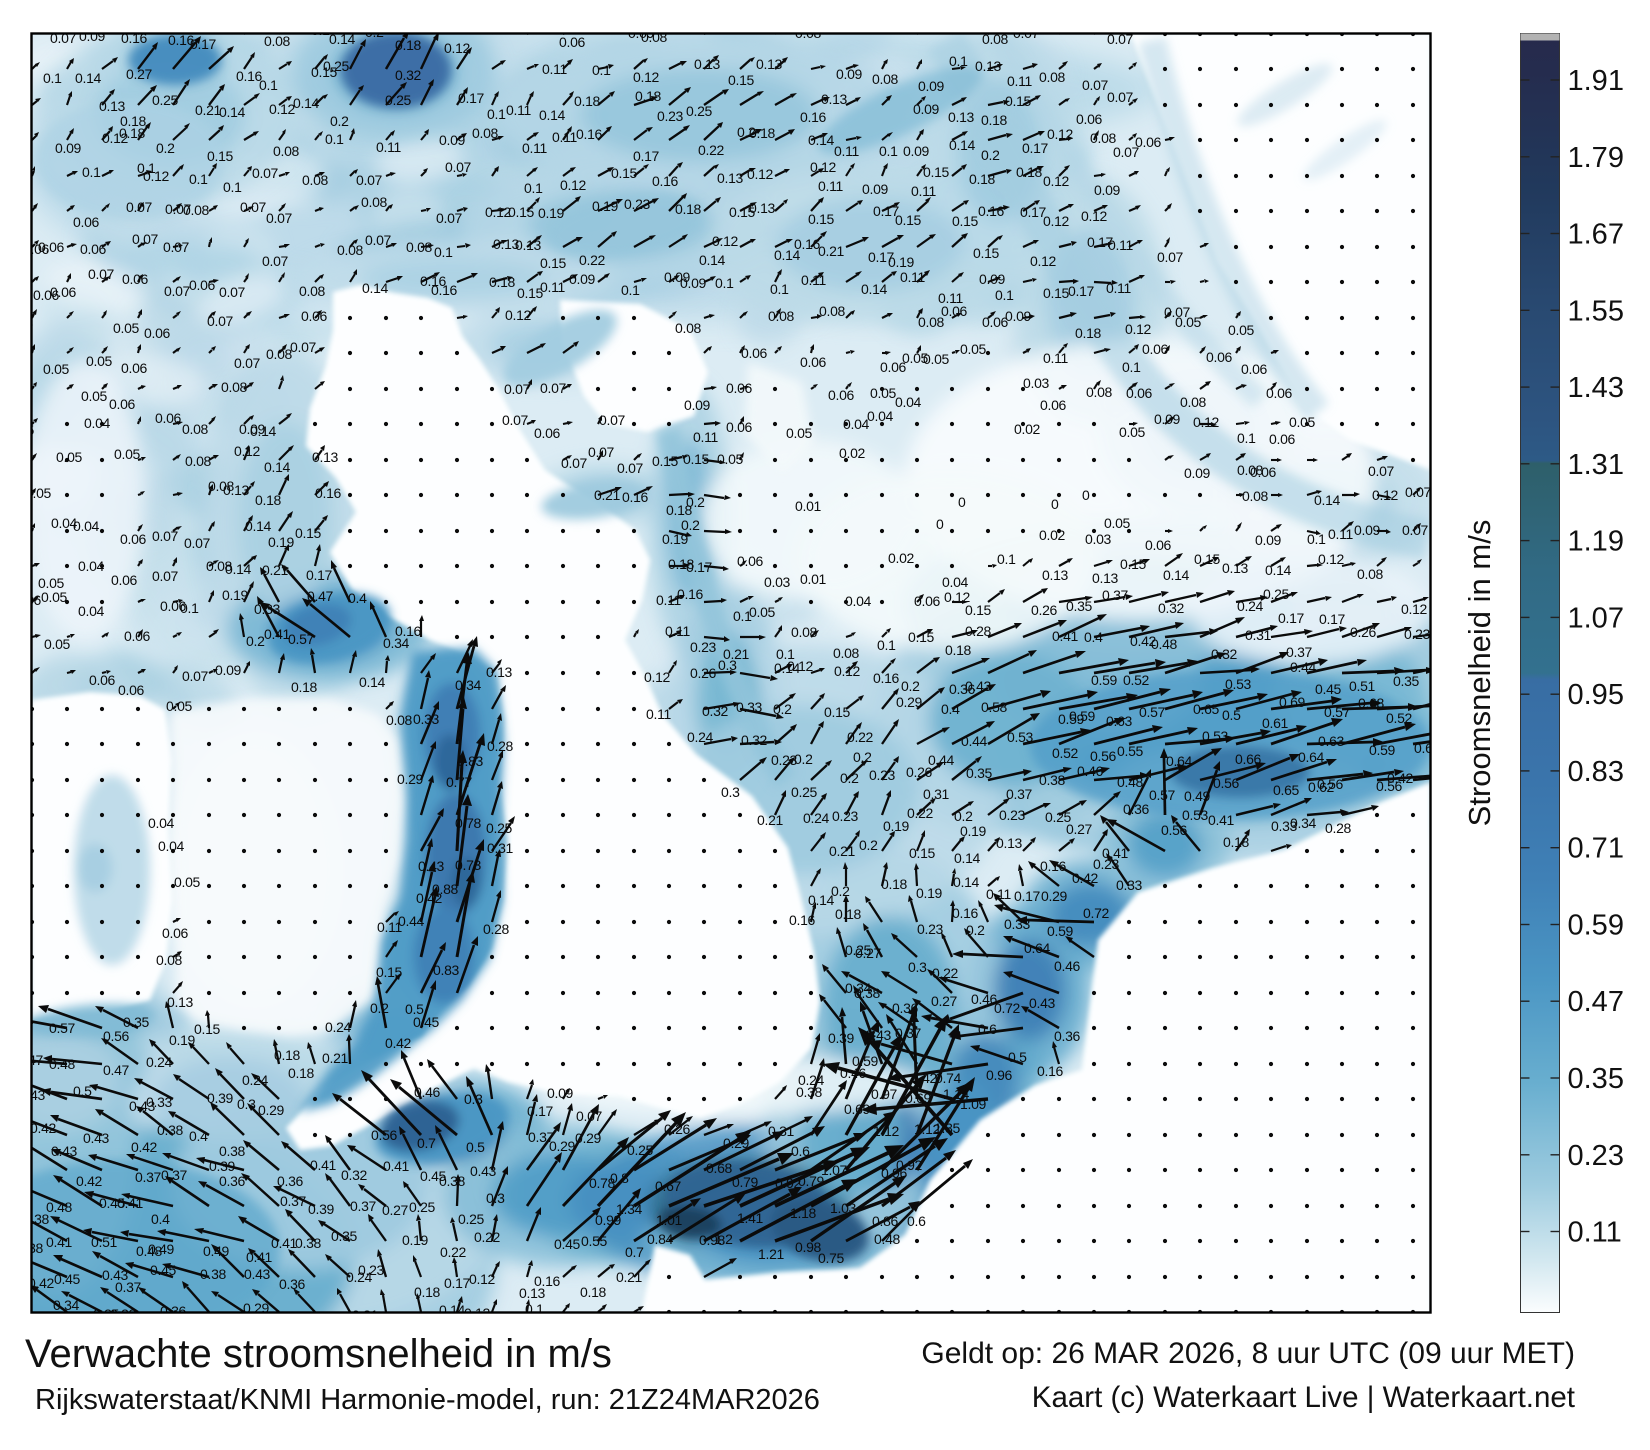 The height and width of the screenshot is (1450, 1650). Describe the element at coordinates (1596, 695) in the screenshot. I see `svg-text: 0.95` at that location.